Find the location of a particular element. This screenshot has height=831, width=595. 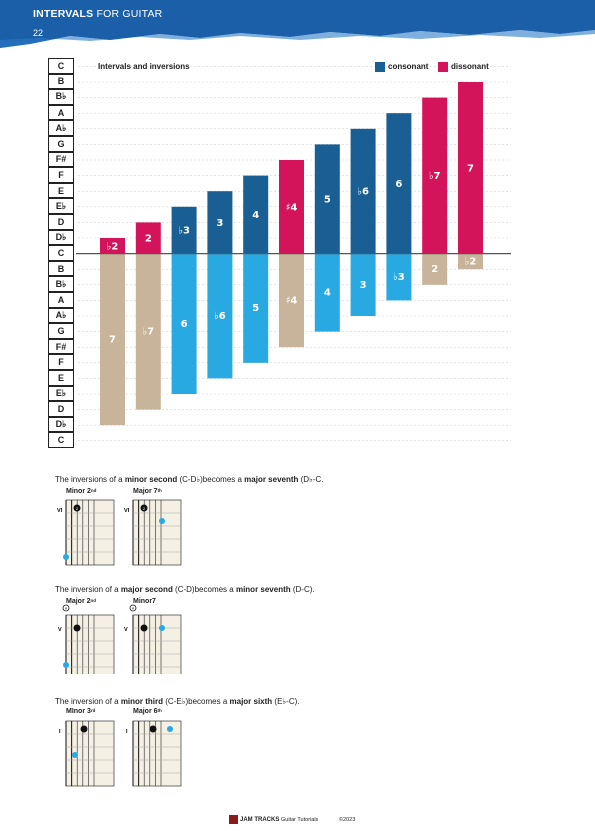

legend-swatch-consonant is located at coordinates (380, 66).